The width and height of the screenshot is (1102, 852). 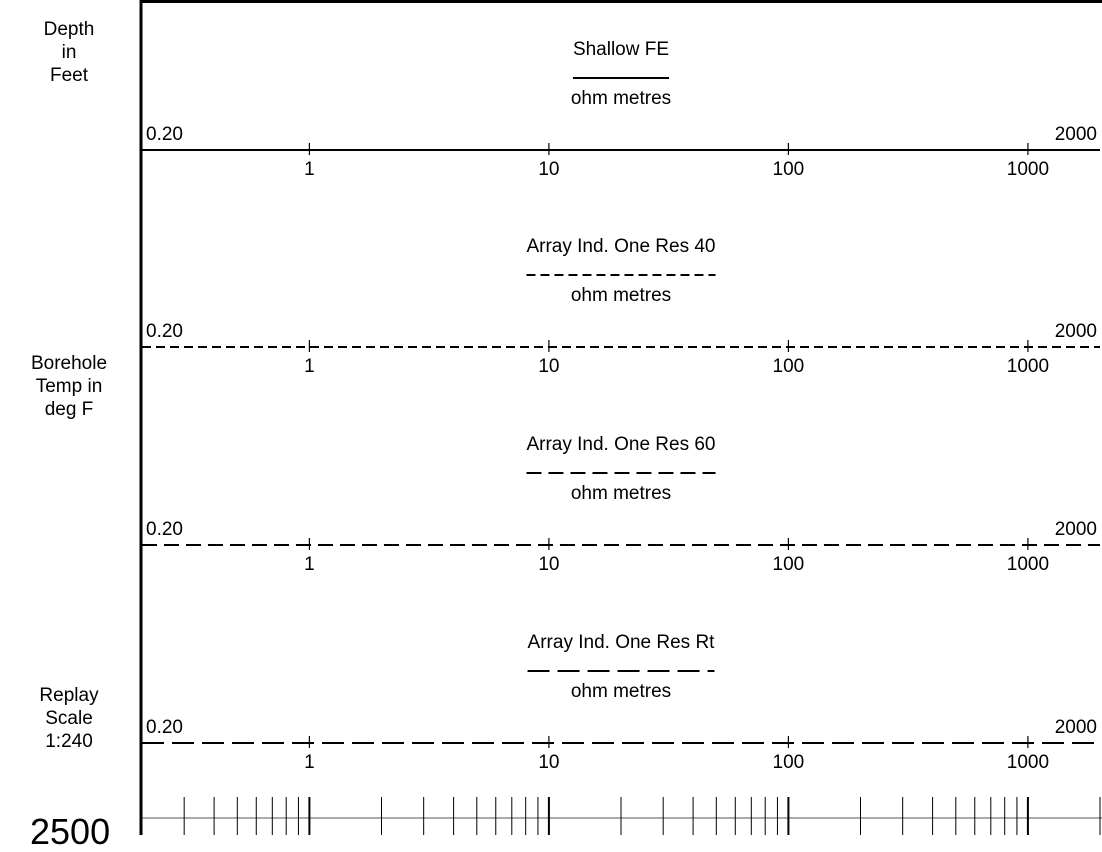 I want to click on depth-label-line: in, so click(x=69, y=52).